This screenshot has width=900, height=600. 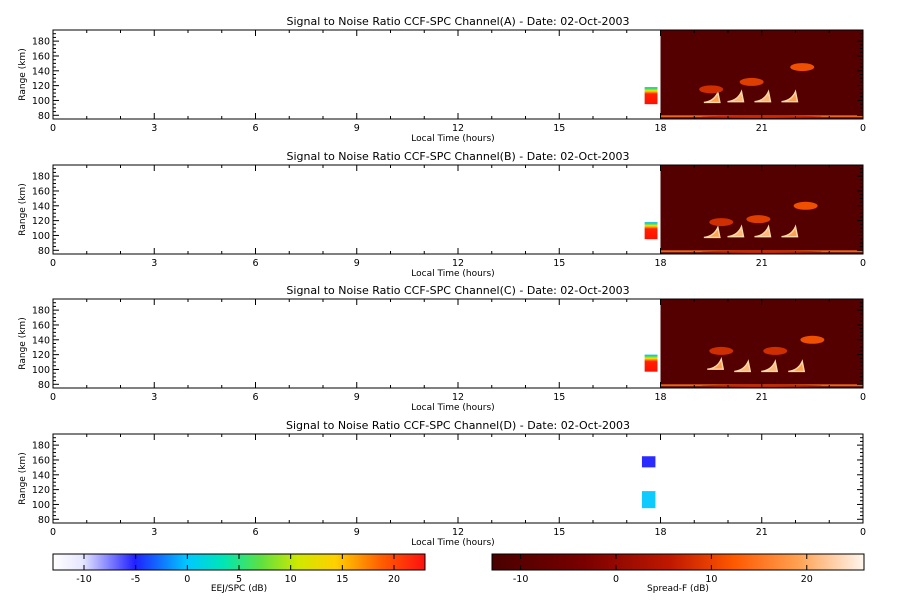 I want to click on colorbar-tick-label: -10, so click(x=84, y=579).